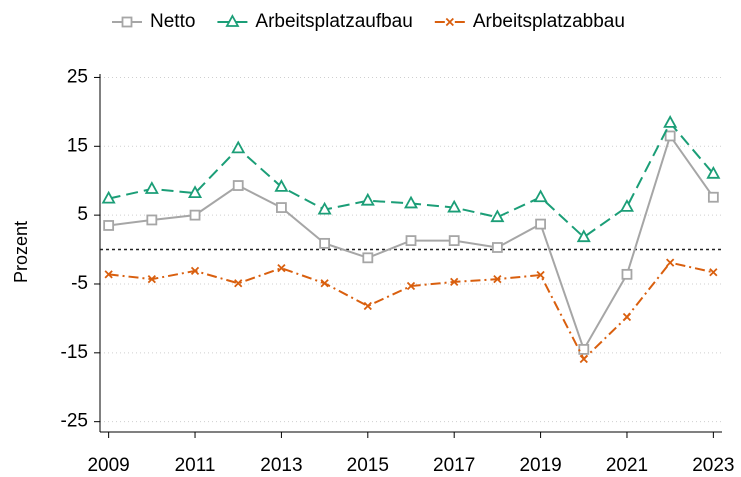 The height and width of the screenshot is (477, 741). I want to click on y-tick-label: 15, so click(77, 145).